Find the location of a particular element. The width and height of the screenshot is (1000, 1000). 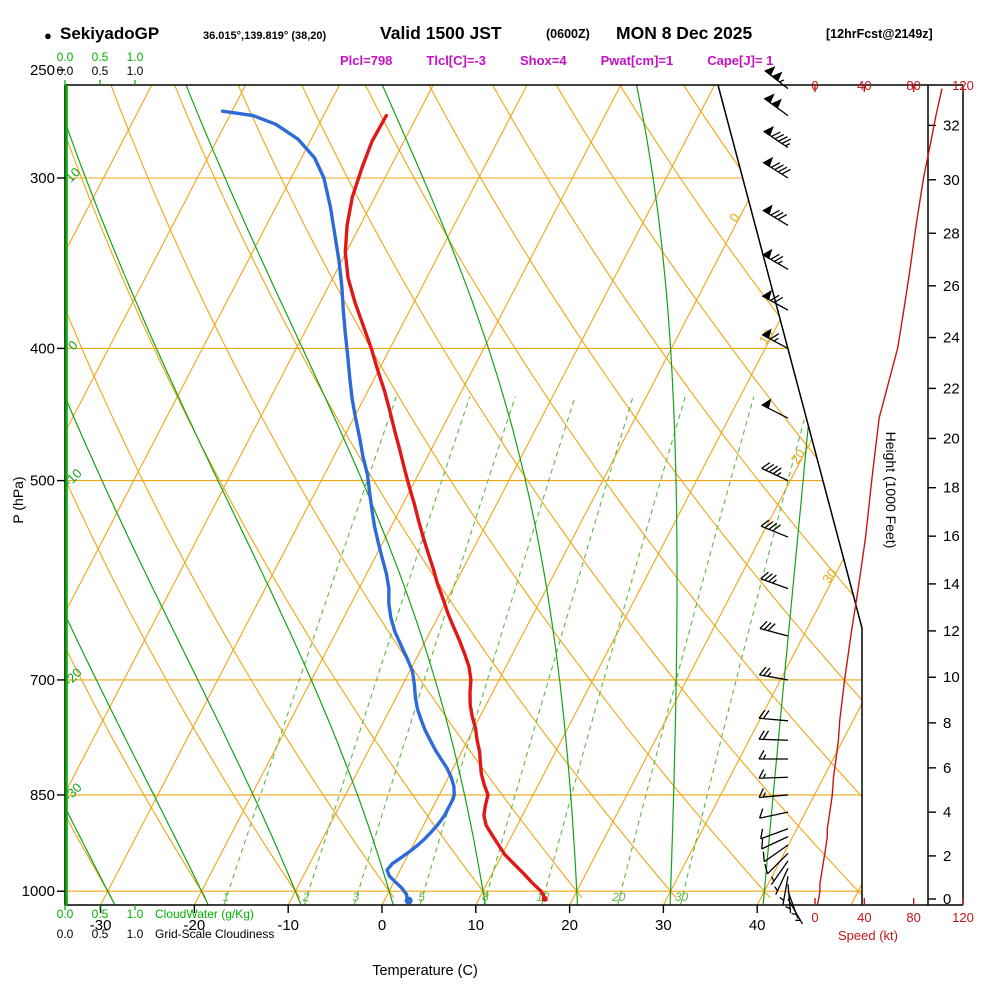

svg-text: 28 is located at coordinates (951, 233).